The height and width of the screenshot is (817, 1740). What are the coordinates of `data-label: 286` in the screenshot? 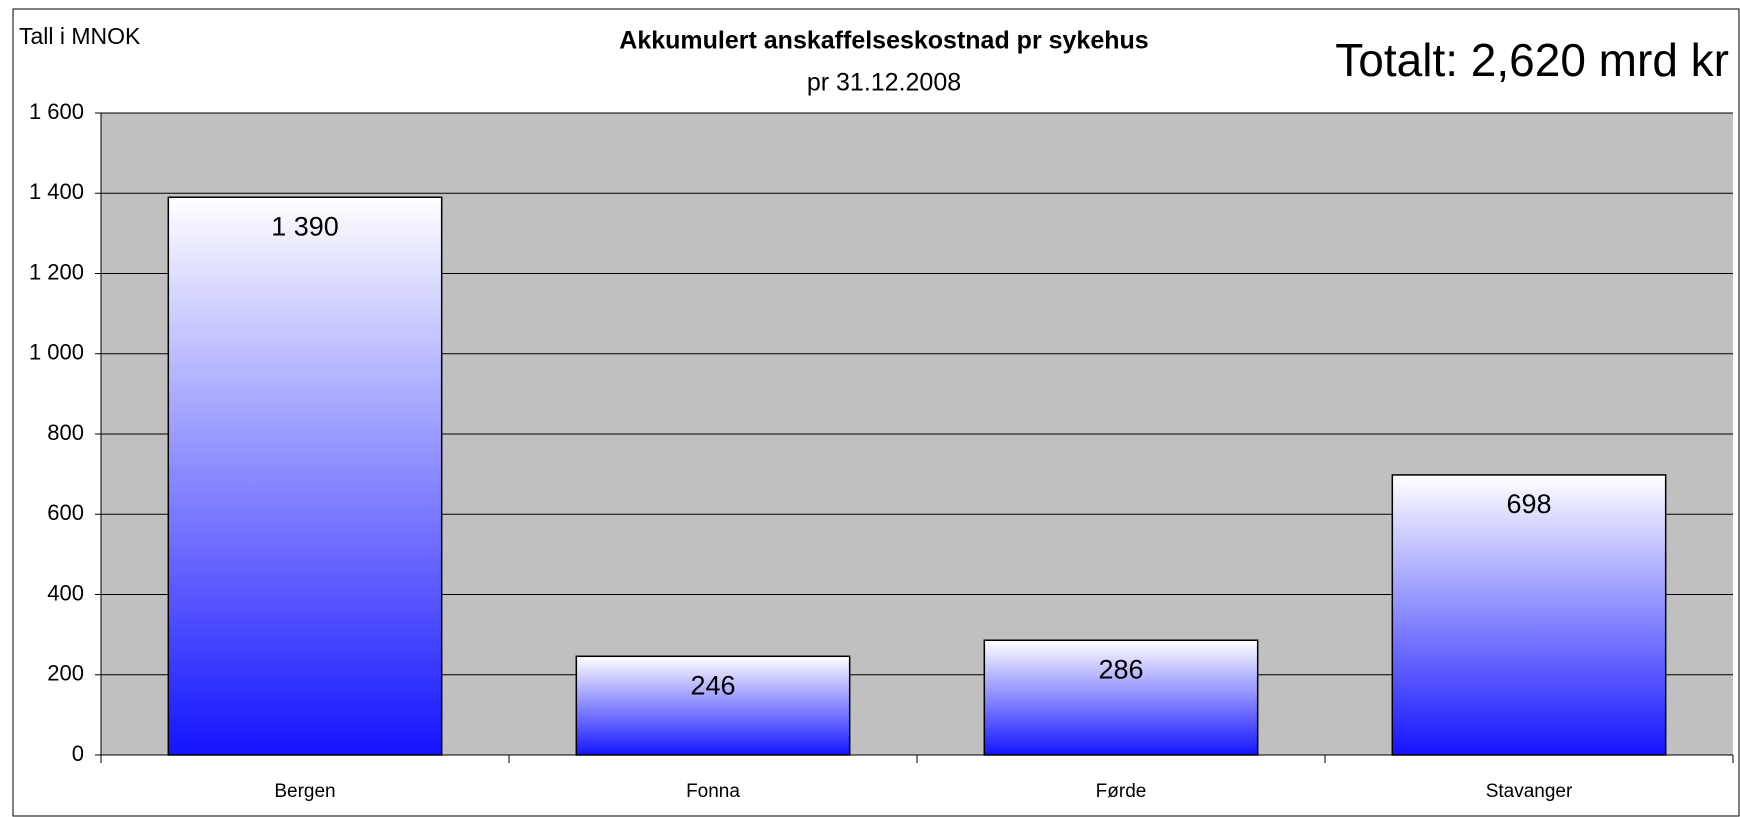 It's located at (1120, 669).